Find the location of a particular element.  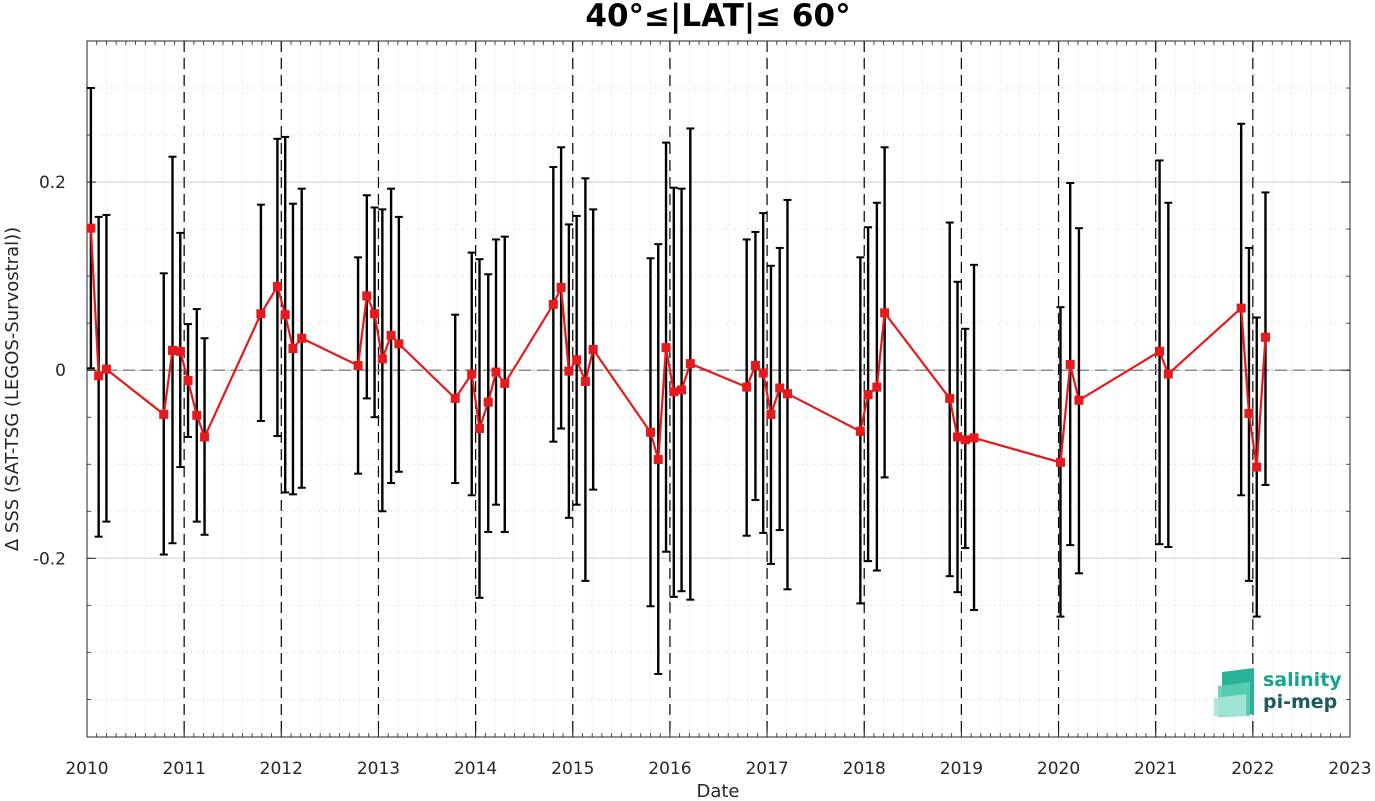

x-tick-label: 2011 is located at coordinates (184, 769).